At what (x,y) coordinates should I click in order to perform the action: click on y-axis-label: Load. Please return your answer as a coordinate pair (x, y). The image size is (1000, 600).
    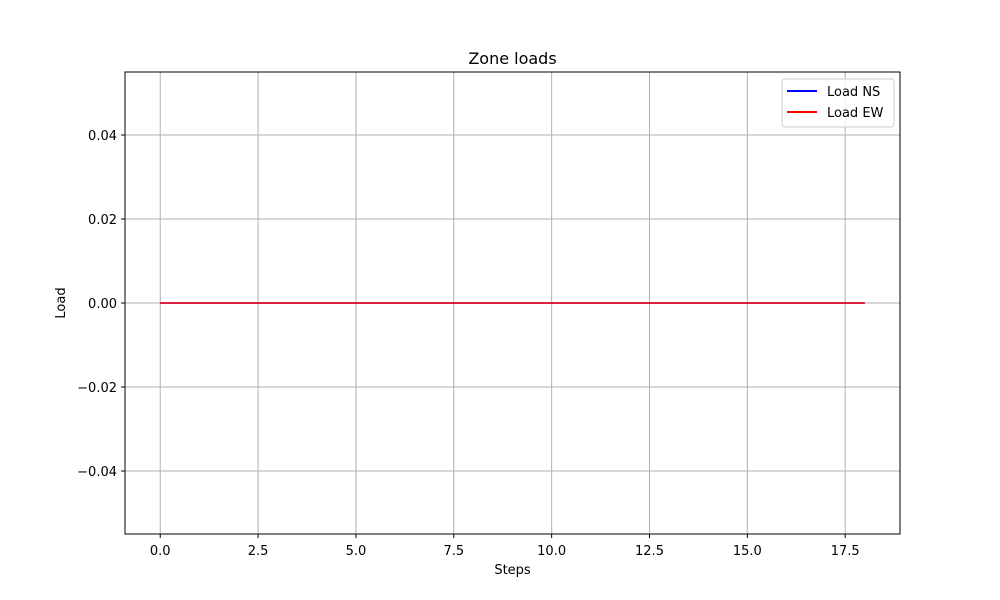
    Looking at the image, I should click on (61, 302).